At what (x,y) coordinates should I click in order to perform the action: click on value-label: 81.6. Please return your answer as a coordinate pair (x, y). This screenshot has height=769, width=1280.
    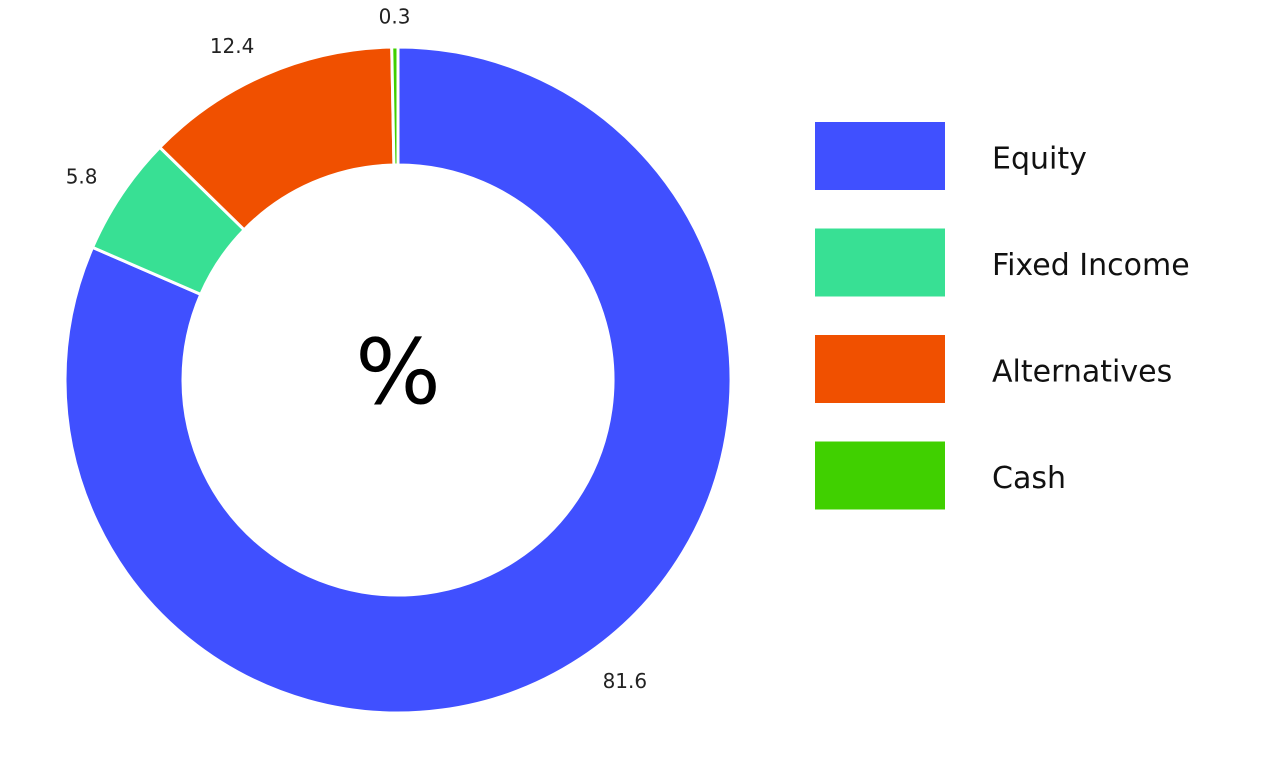
    Looking at the image, I should click on (625, 681).